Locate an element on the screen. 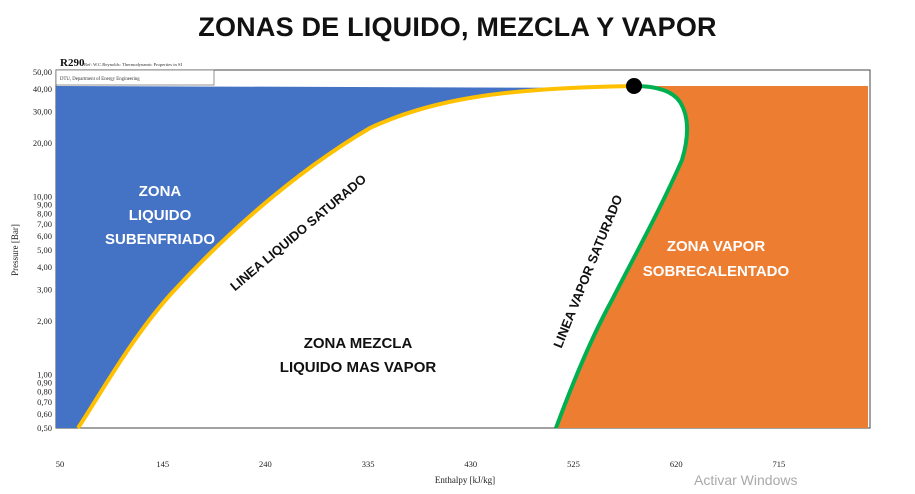 This screenshot has height=494, width=915. y-tick-label-14: 0,90 is located at coordinates (44, 383).